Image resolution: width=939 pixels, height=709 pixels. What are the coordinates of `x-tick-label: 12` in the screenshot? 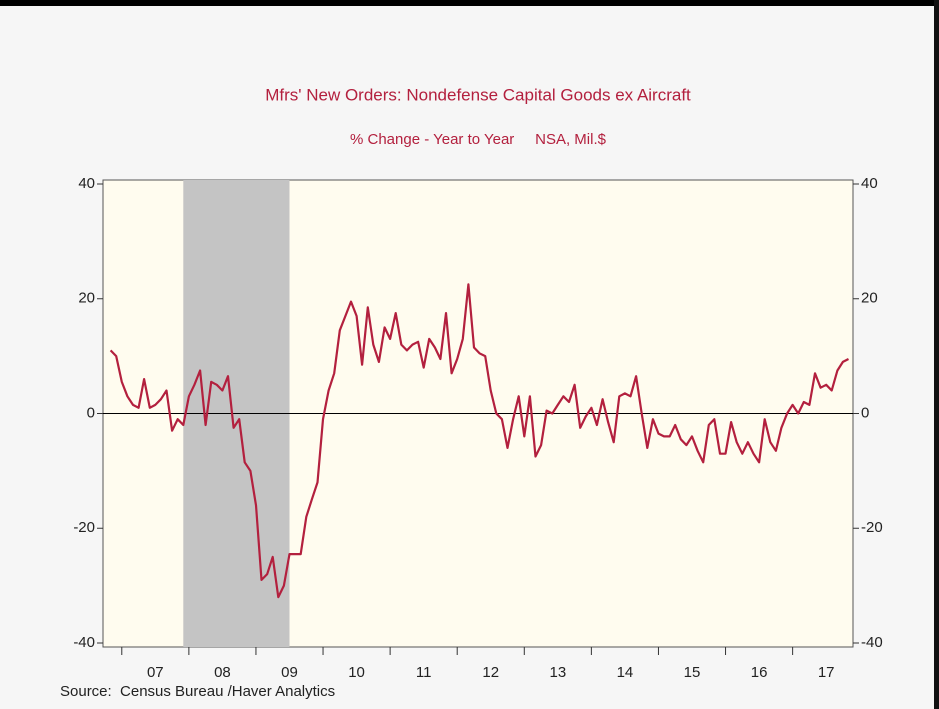 It's located at (490, 672).